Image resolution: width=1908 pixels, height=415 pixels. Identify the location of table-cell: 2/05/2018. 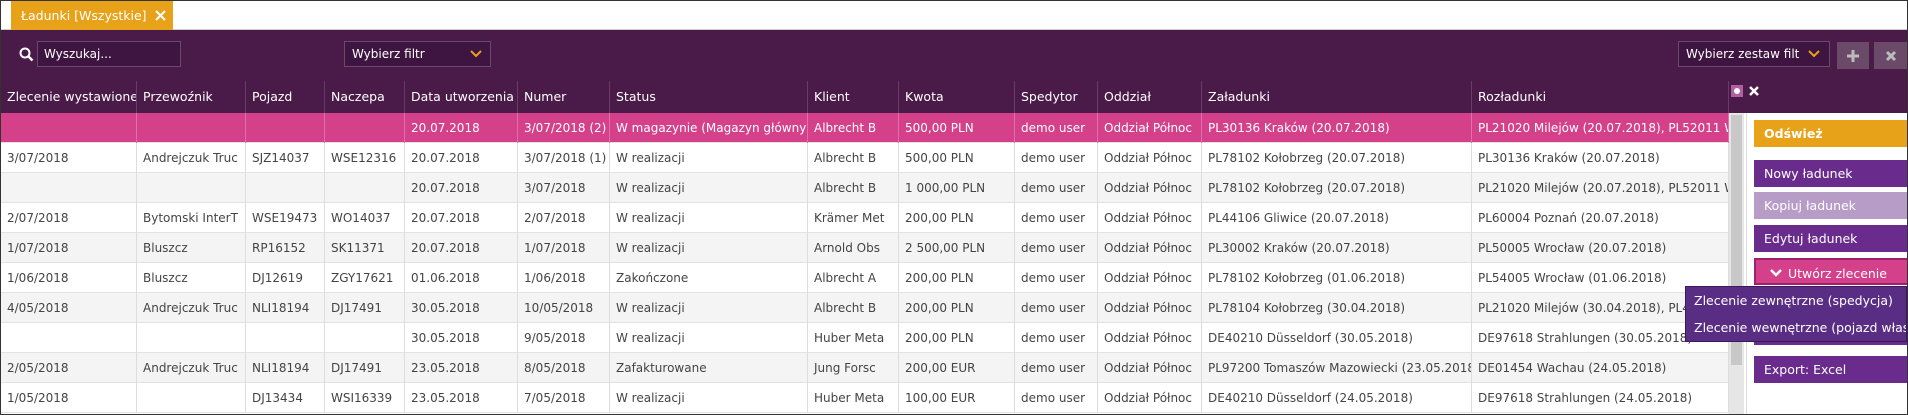
(69, 368).